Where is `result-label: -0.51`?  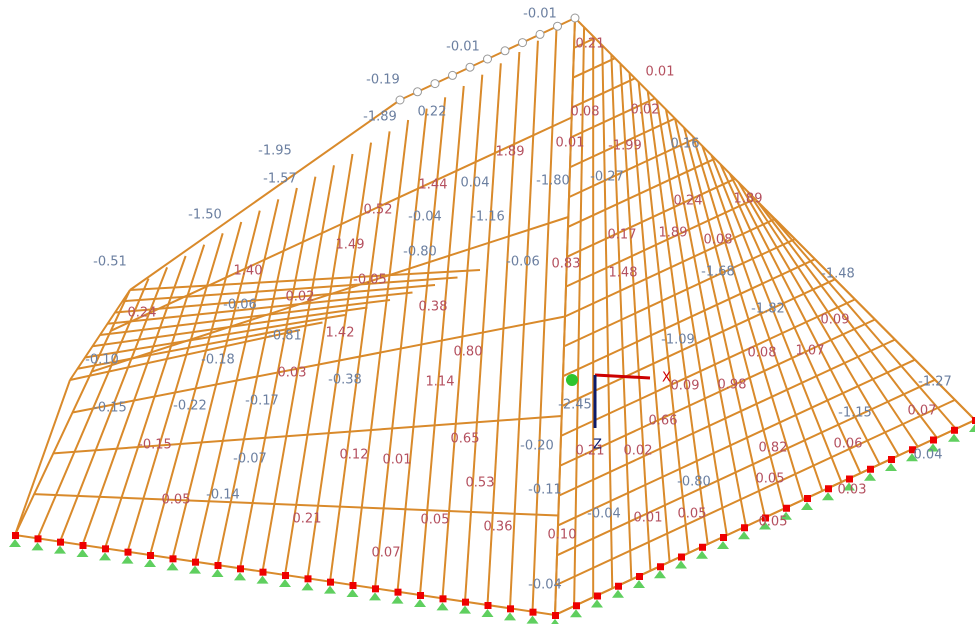 result-label: -0.51 is located at coordinates (110, 262).